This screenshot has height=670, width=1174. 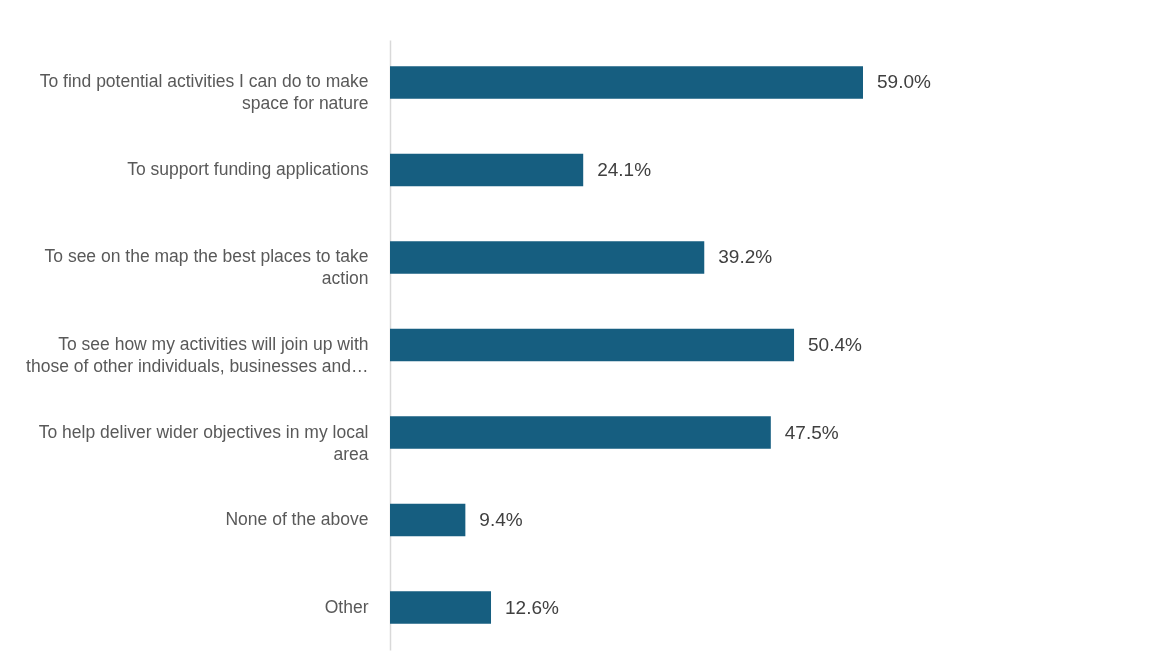 I want to click on y-tick-label: To see on the map the best places to take action, so click(x=206, y=267).